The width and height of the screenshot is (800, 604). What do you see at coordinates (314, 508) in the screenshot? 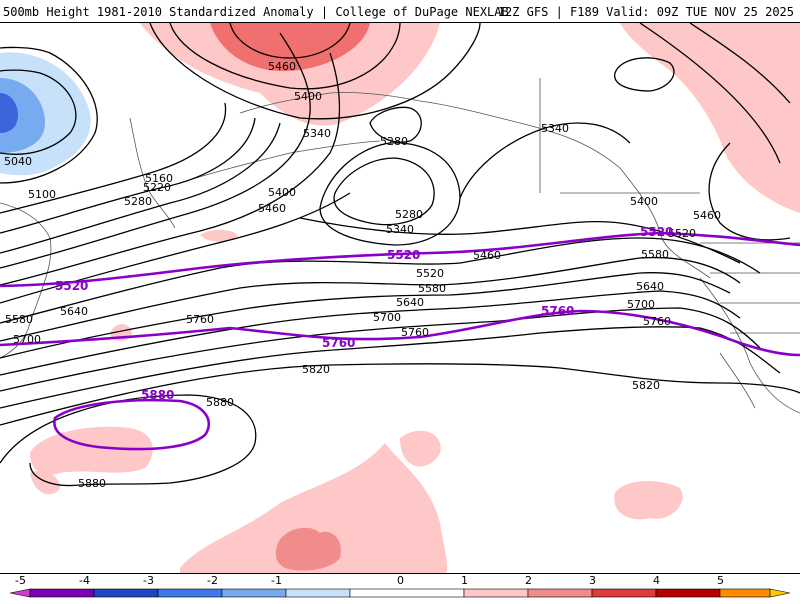
I see `pos-anomaly-south` at bounding box center [314, 508].